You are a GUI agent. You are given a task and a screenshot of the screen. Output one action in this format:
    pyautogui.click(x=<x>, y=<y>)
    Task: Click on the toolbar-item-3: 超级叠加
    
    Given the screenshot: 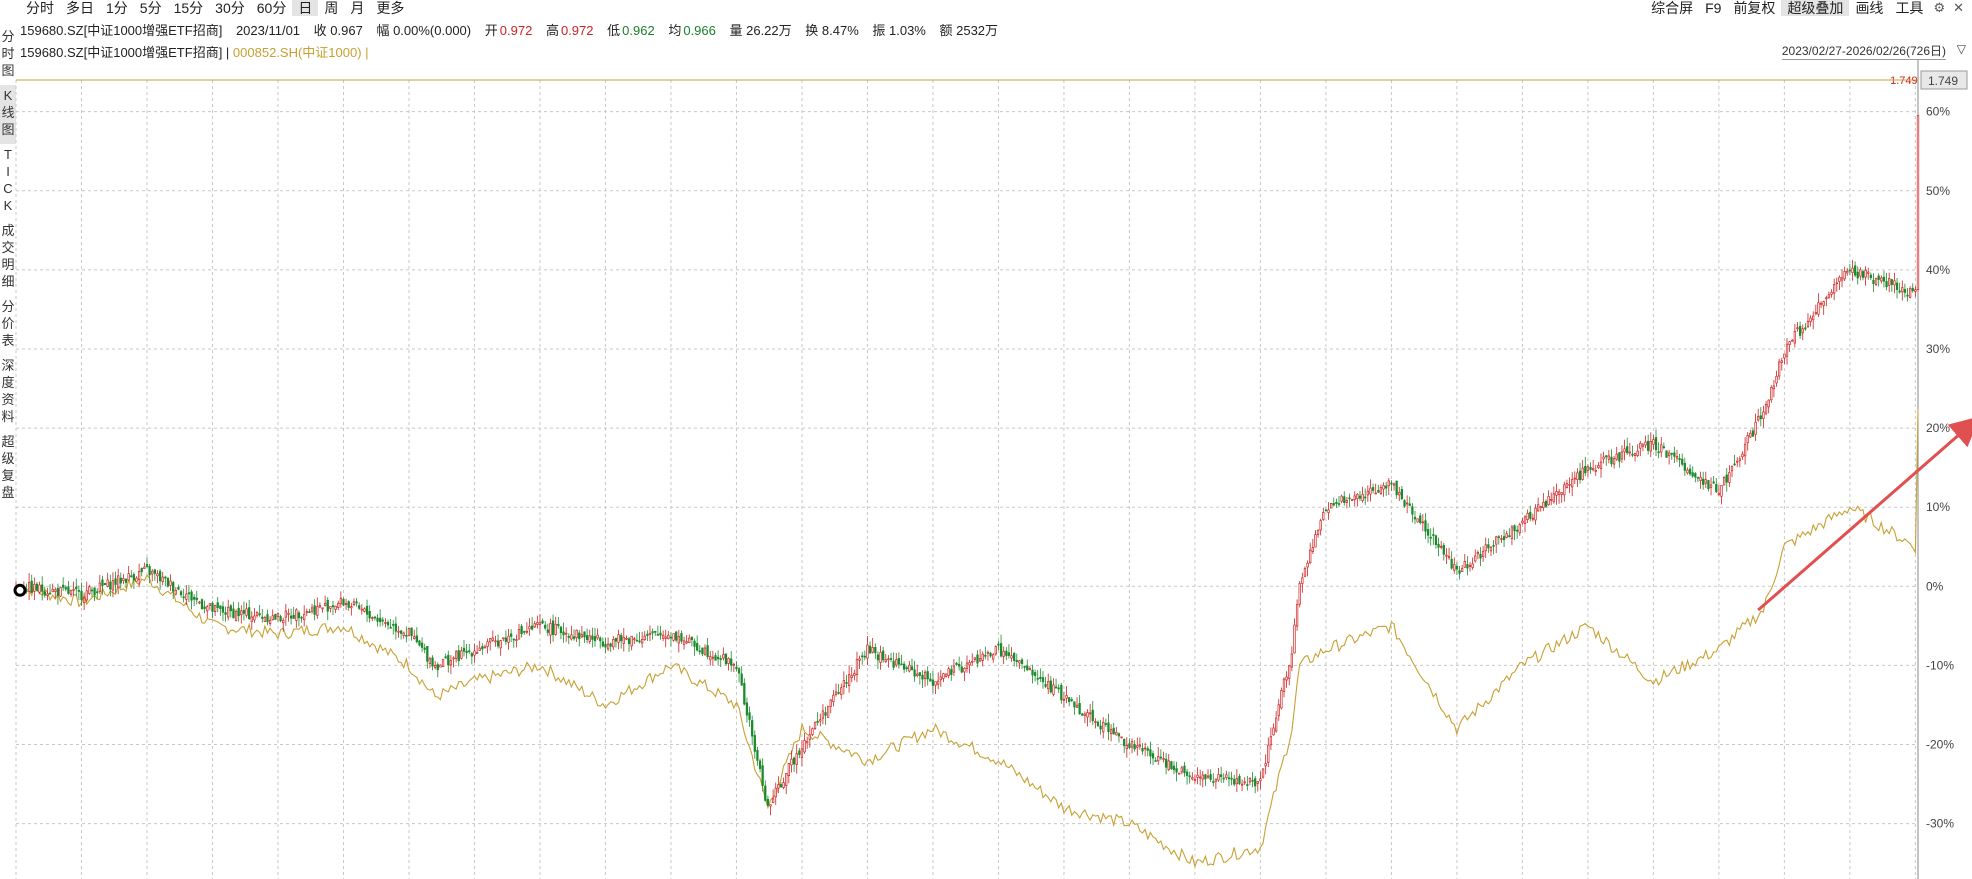 What is the action you would take?
    pyautogui.click(x=1815, y=8)
    